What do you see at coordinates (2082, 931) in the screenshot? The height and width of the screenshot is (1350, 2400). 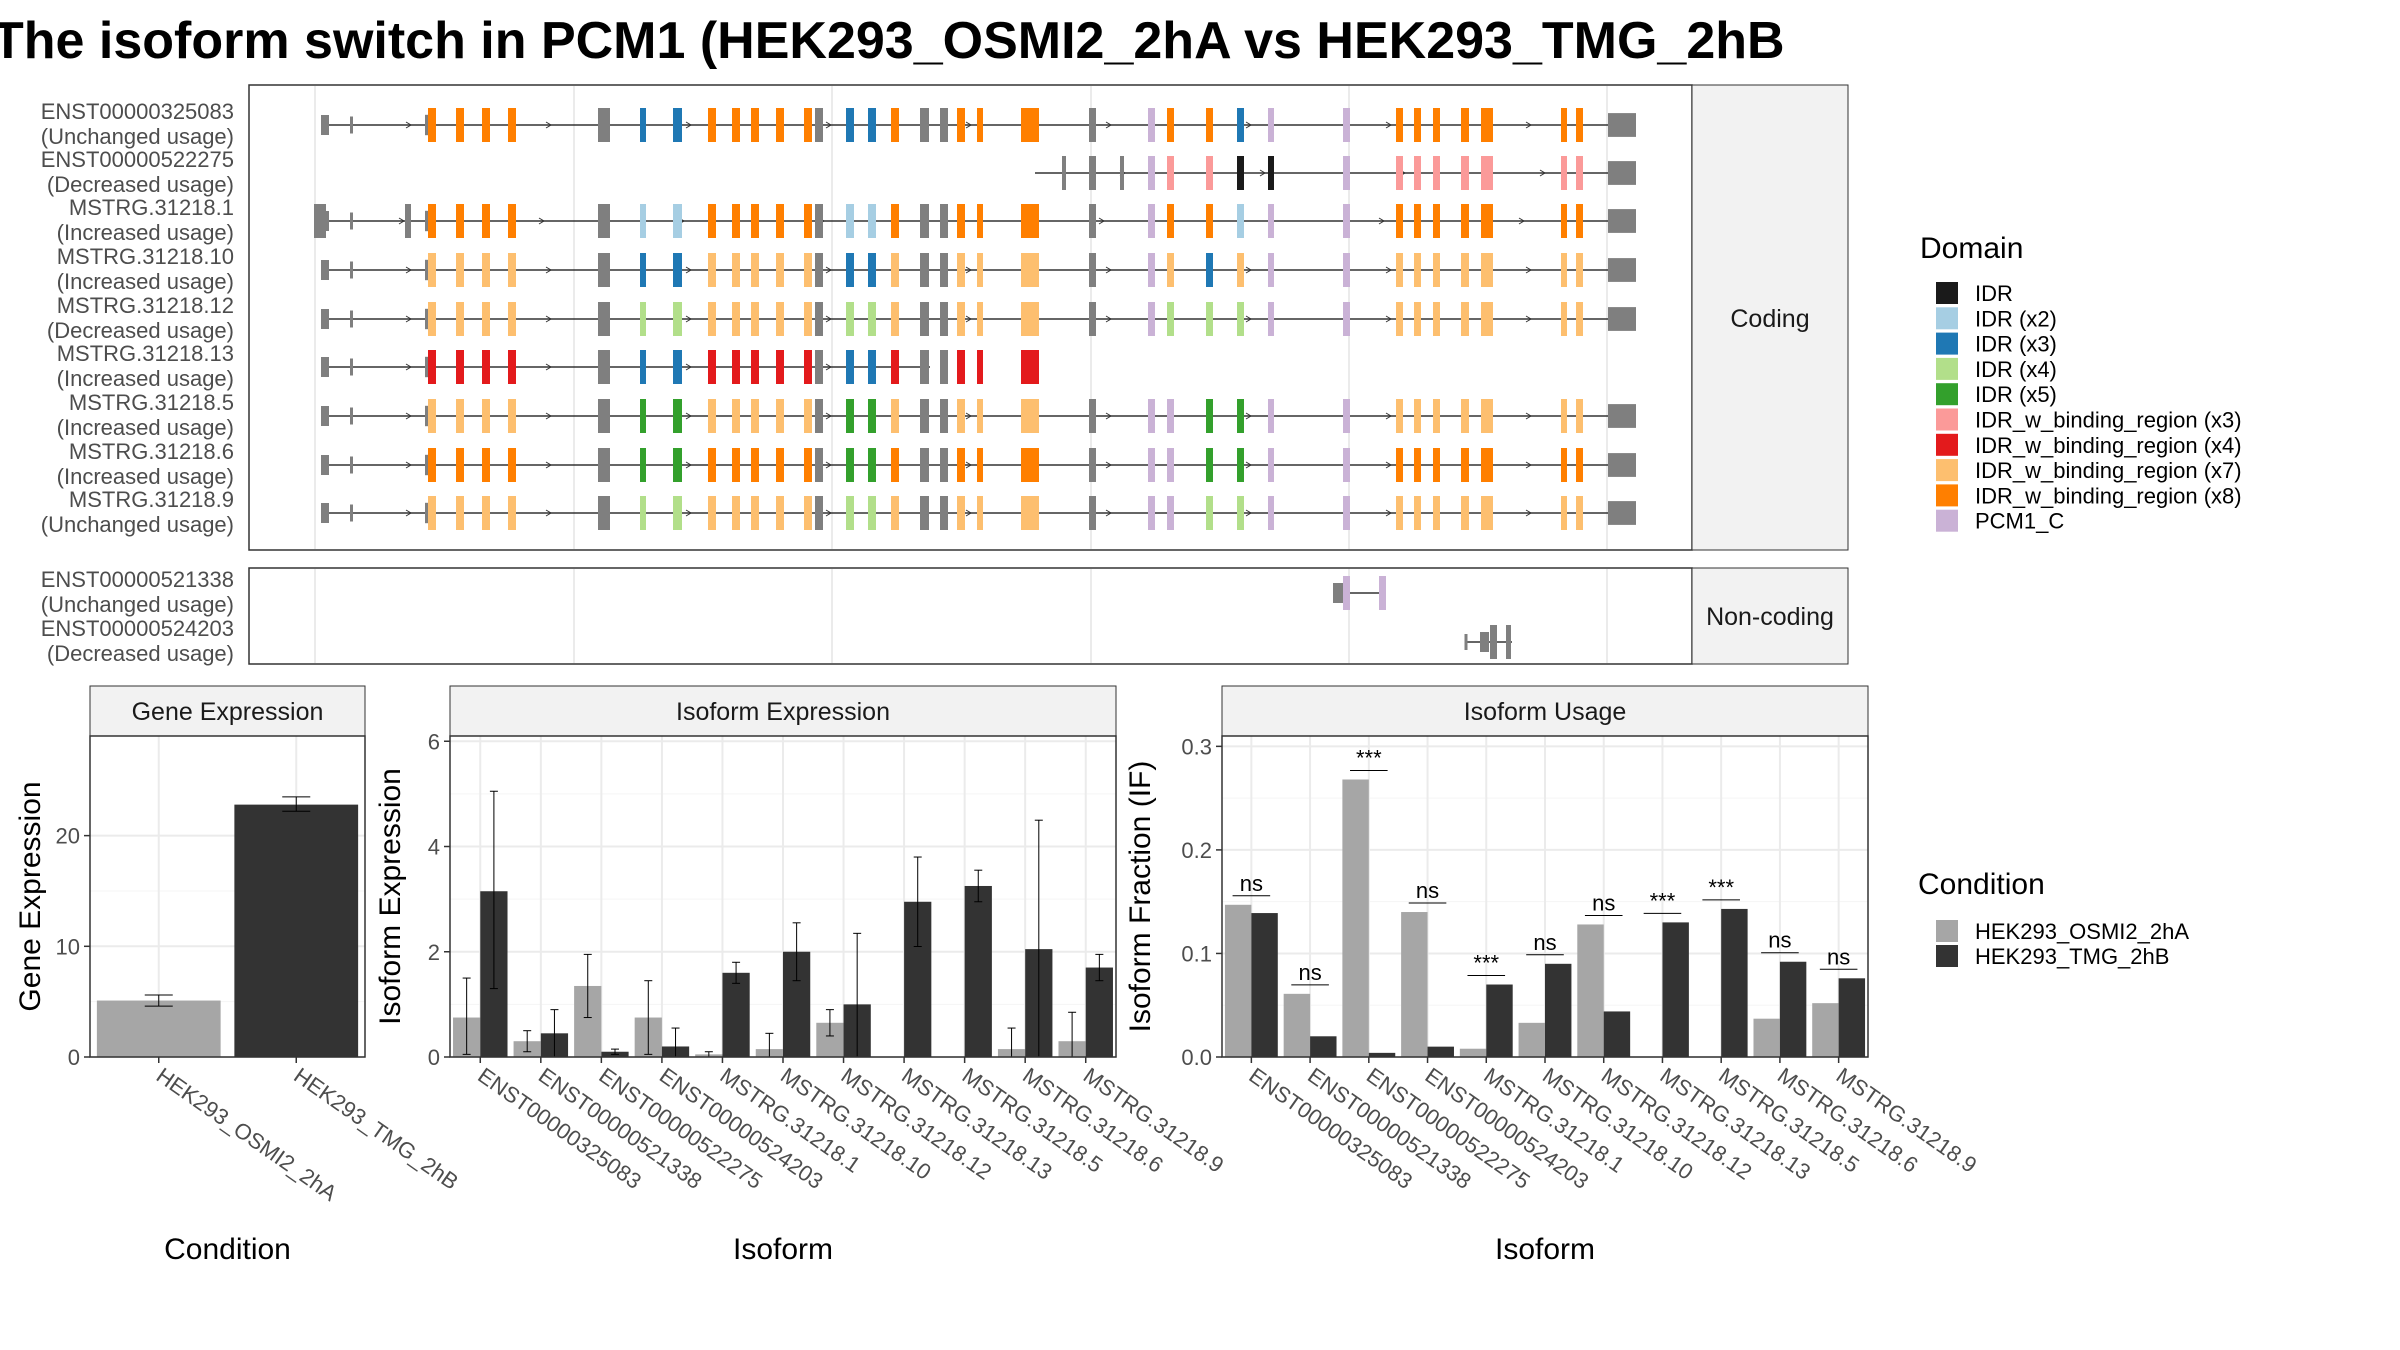 I see `condition-legend-item: HEK293_OSMI2_2hA` at bounding box center [2082, 931].